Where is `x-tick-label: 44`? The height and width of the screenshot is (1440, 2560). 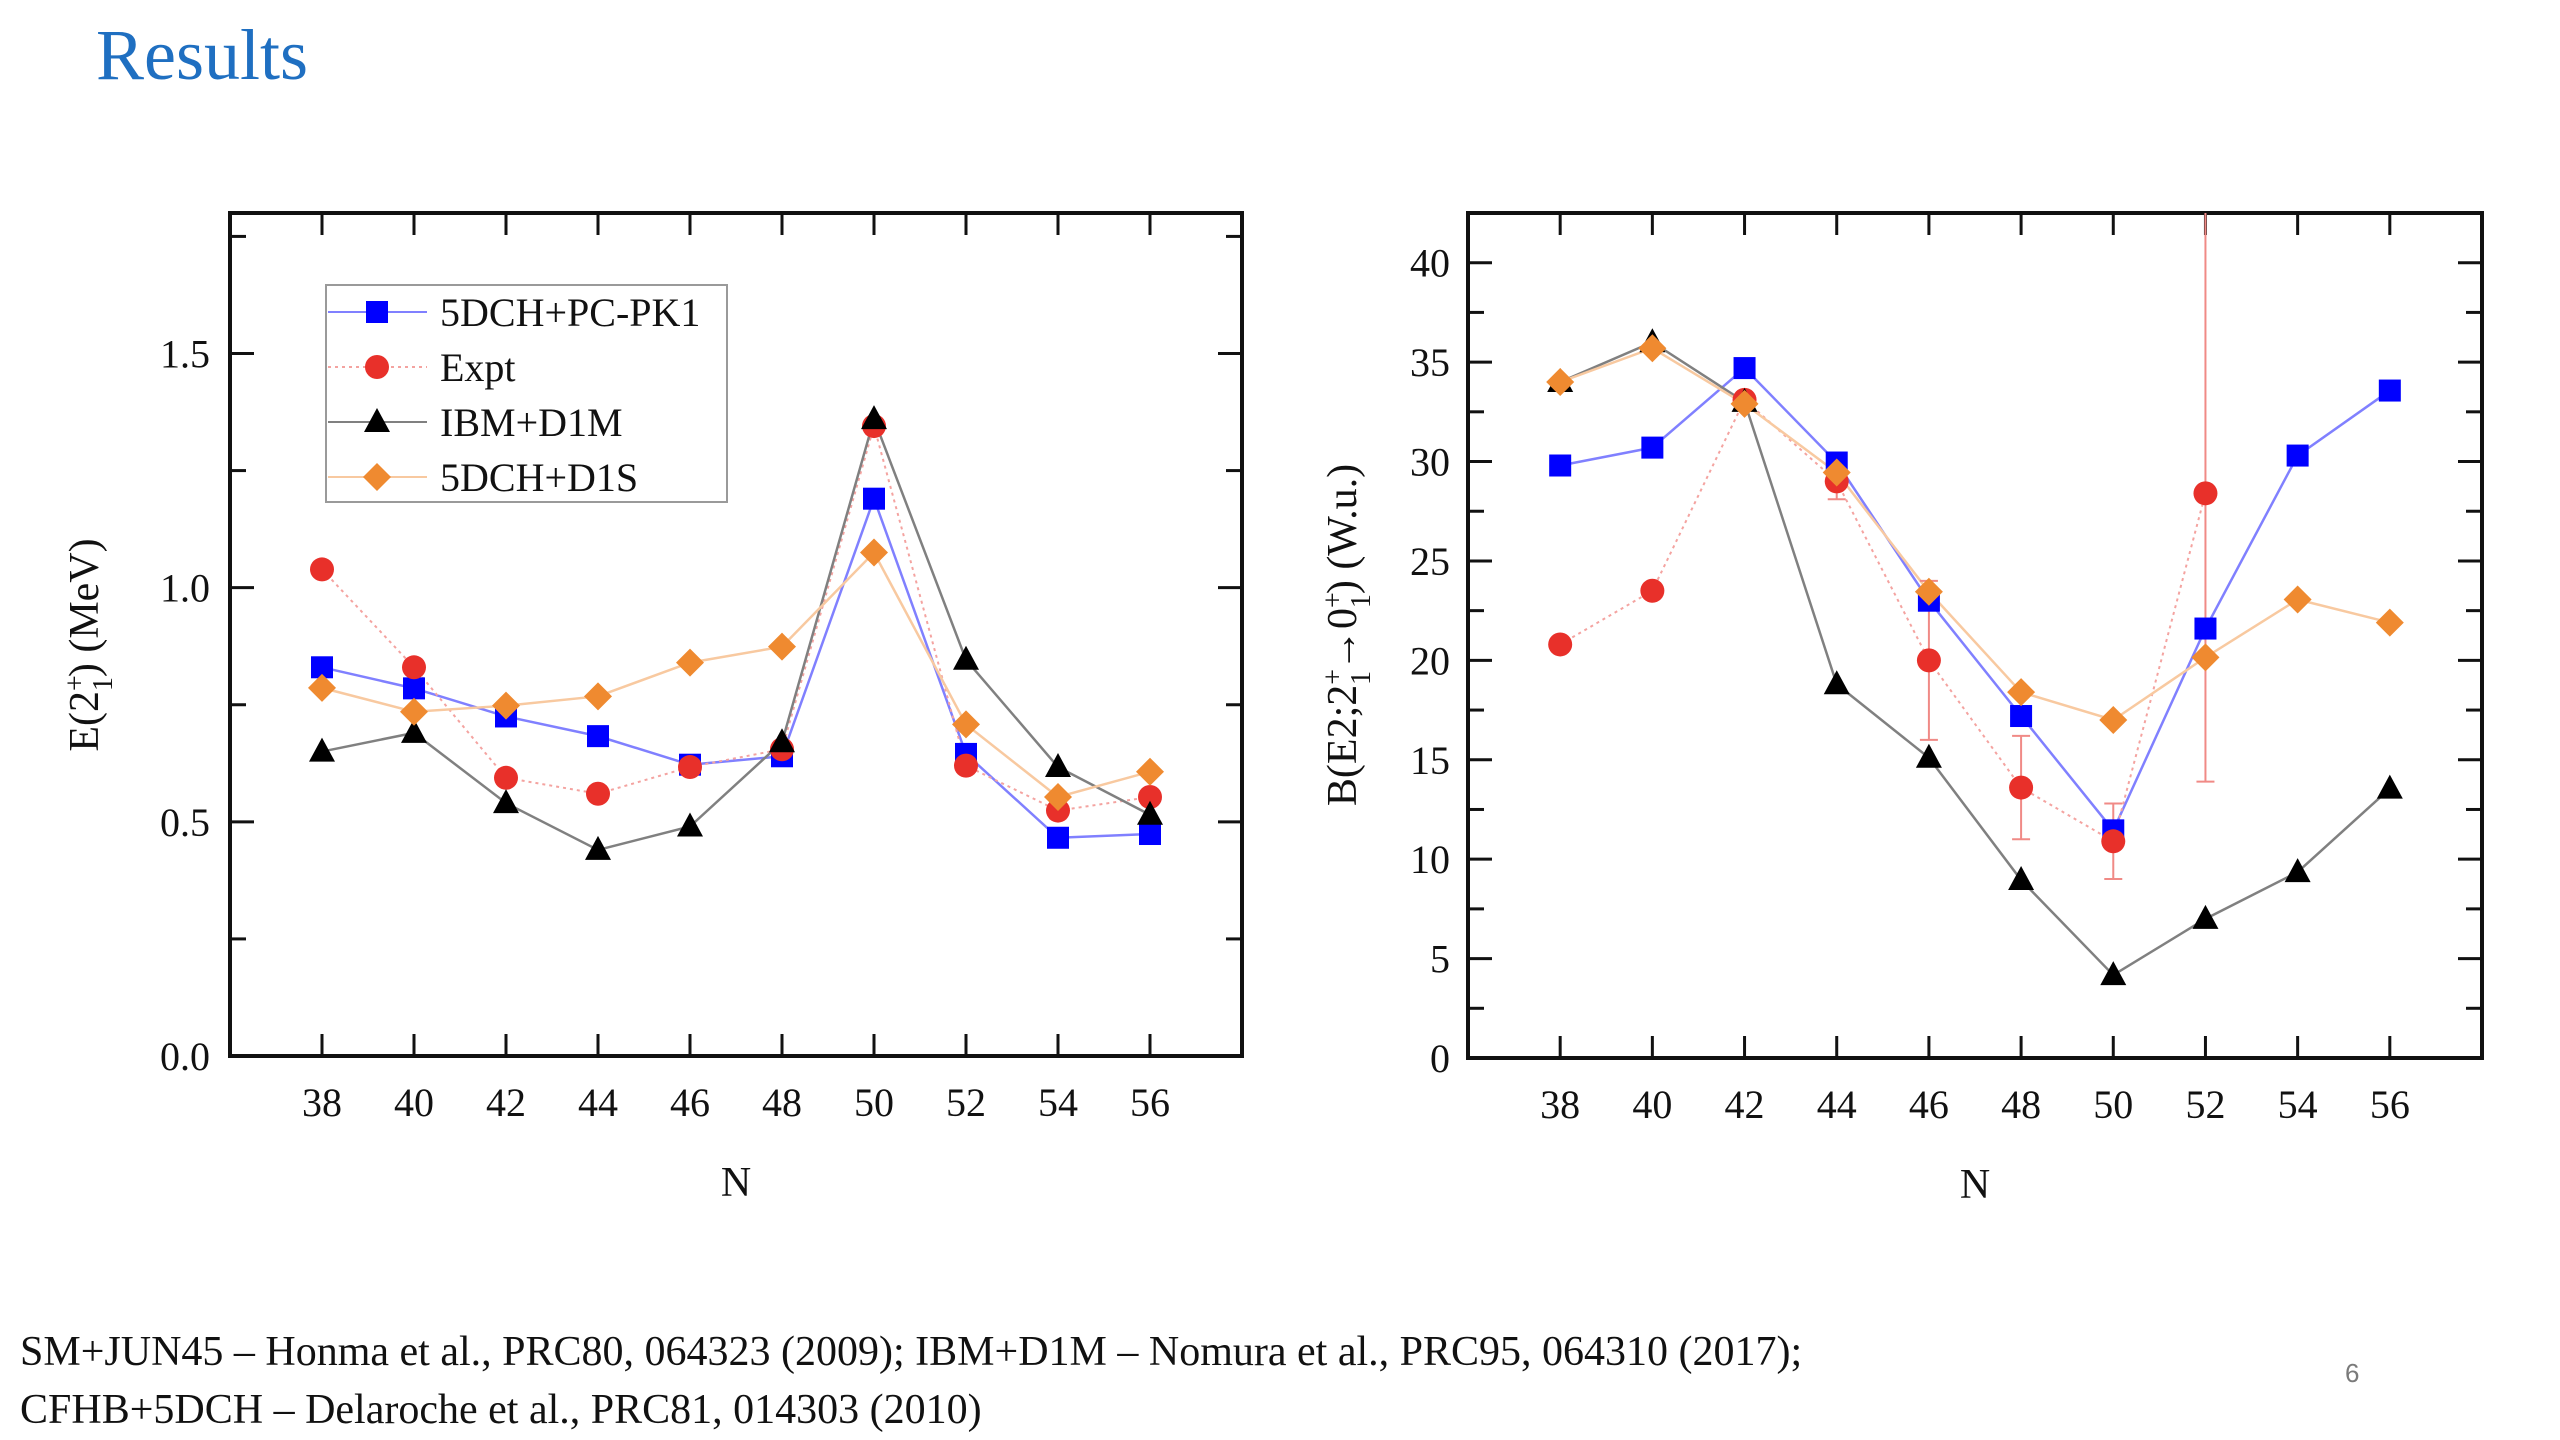 x-tick-label: 44 is located at coordinates (598, 1102).